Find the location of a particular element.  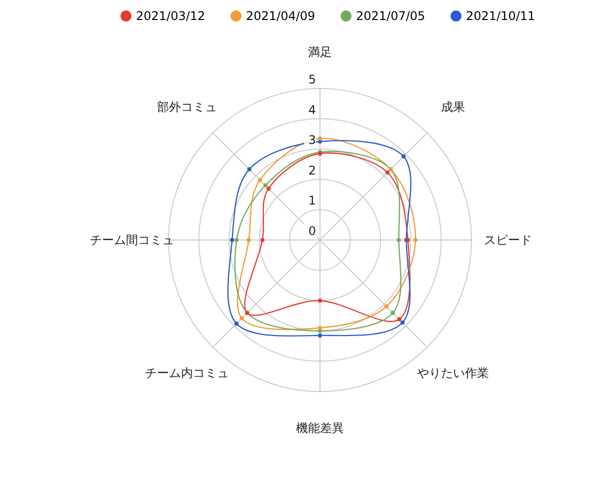

y-tick-label: 1 is located at coordinates (312, 201).